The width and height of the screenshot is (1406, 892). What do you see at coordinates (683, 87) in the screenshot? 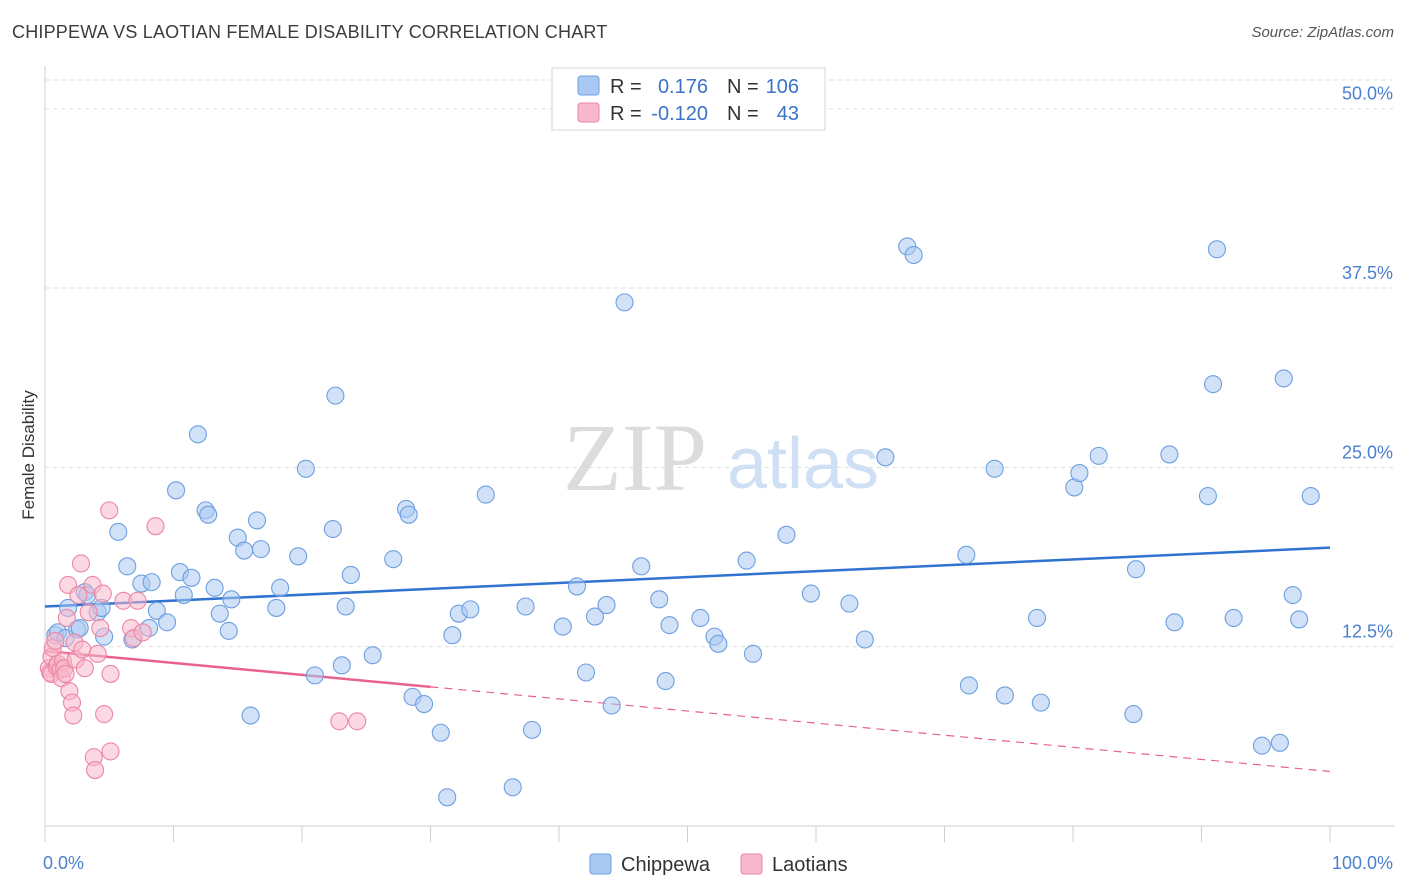
I see `r-value-chippewa: 0.176` at bounding box center [683, 87].